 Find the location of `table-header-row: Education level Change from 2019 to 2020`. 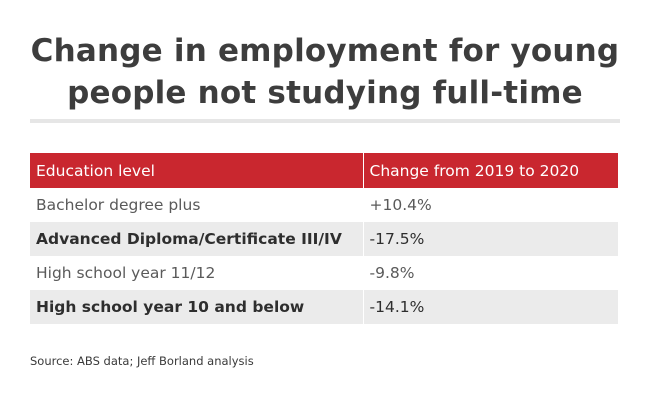

table-header-row: Education level Change from 2019 to 2020 is located at coordinates (324, 170).